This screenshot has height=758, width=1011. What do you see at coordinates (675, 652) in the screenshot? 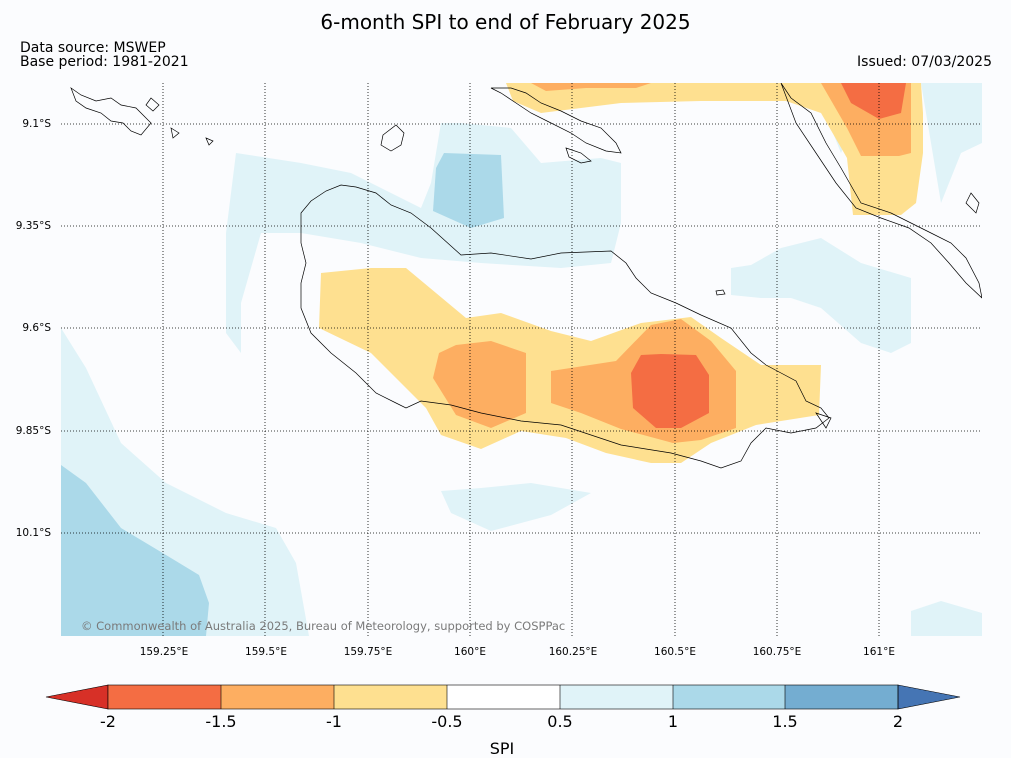
I see `lon-label-160.5: 160.5°E` at bounding box center [675, 652].